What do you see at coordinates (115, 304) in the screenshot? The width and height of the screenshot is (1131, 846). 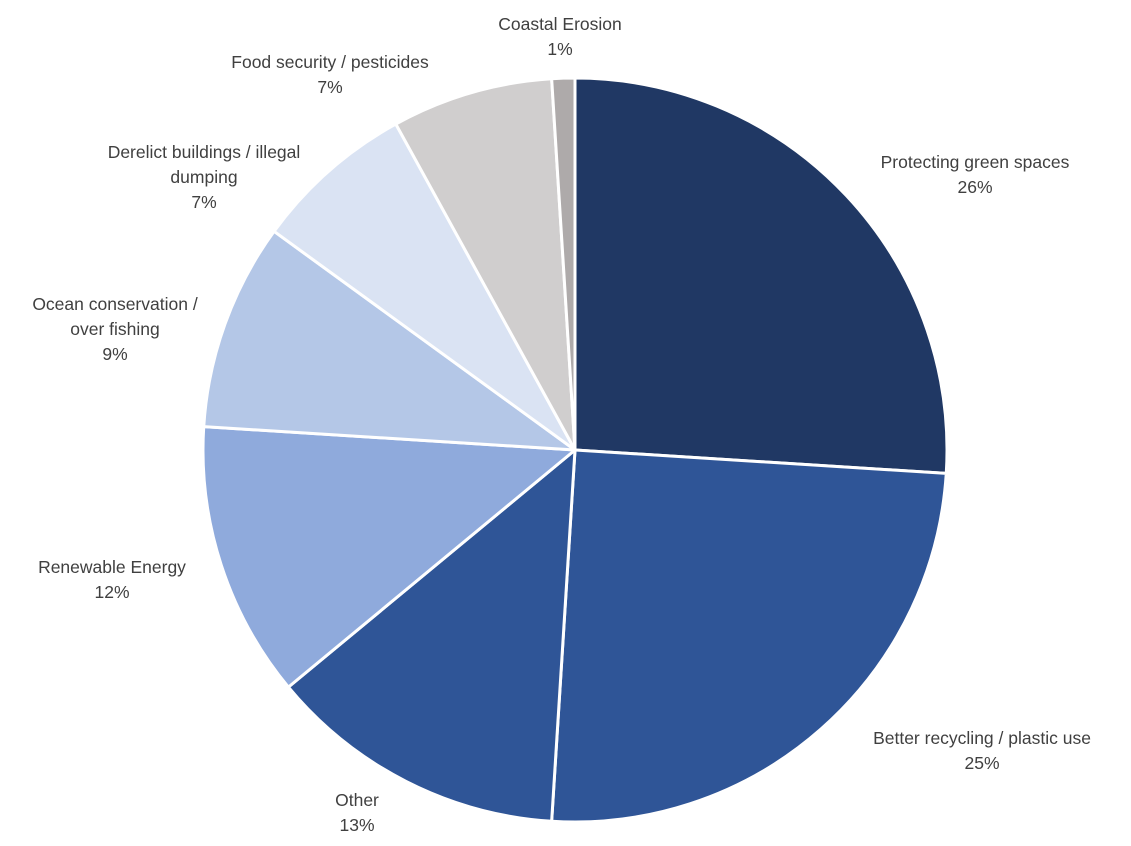 I see `pie-label-text: Ocean conservation /` at bounding box center [115, 304].